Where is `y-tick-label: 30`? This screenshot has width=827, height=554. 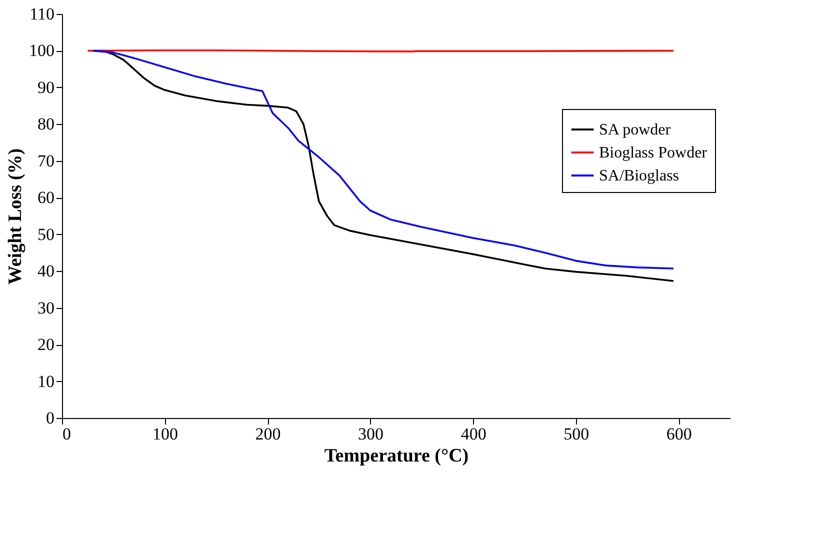
y-tick-label: 30 is located at coordinates (46, 308).